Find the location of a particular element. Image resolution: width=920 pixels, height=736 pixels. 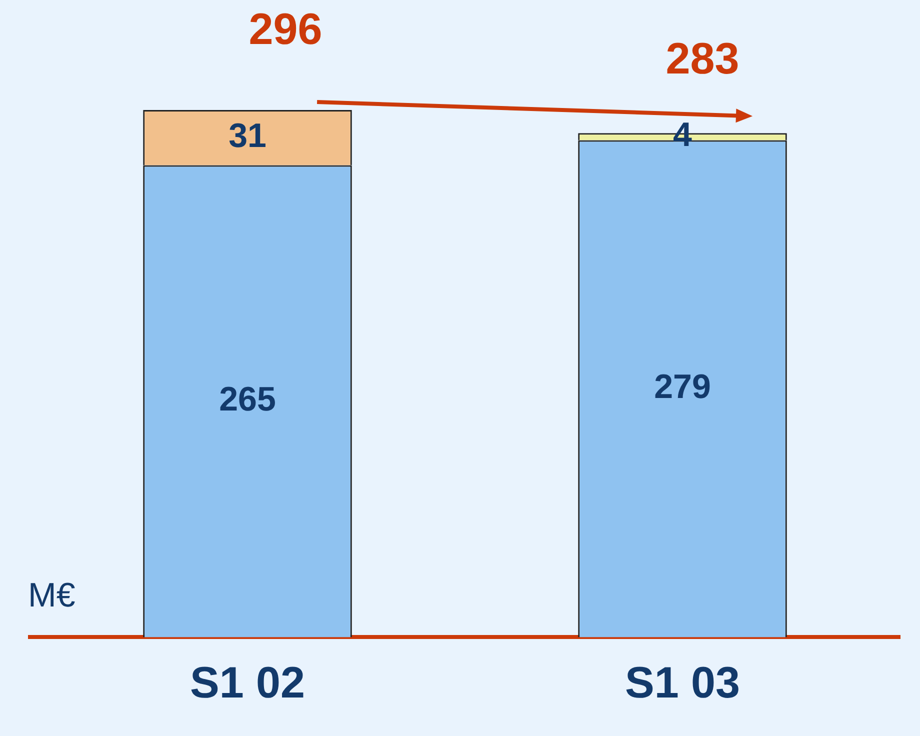

total-label: 283 is located at coordinates (703, 59).